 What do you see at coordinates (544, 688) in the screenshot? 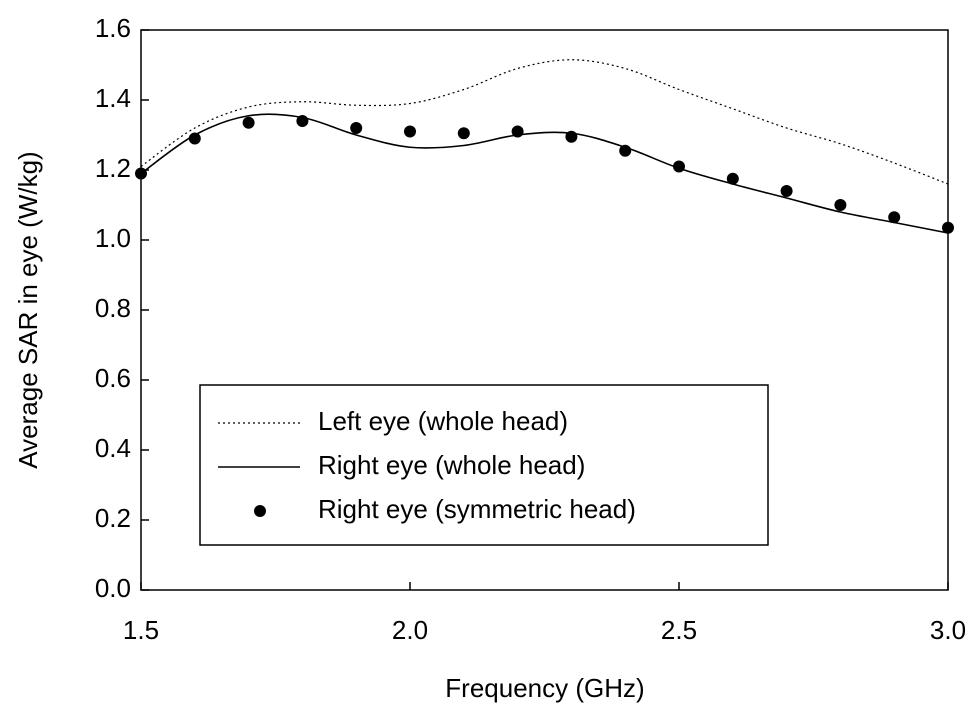
I see `x-axis-label: Frequency (GHz)` at bounding box center [544, 688].